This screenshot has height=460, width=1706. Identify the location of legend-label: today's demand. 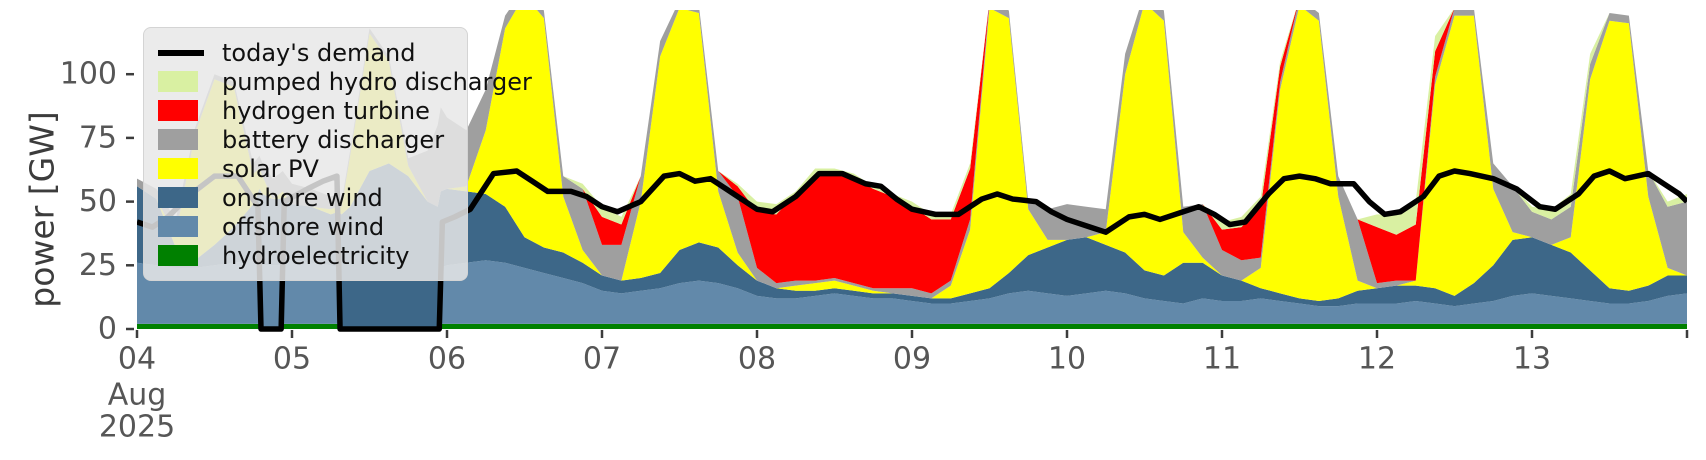
(319, 52).